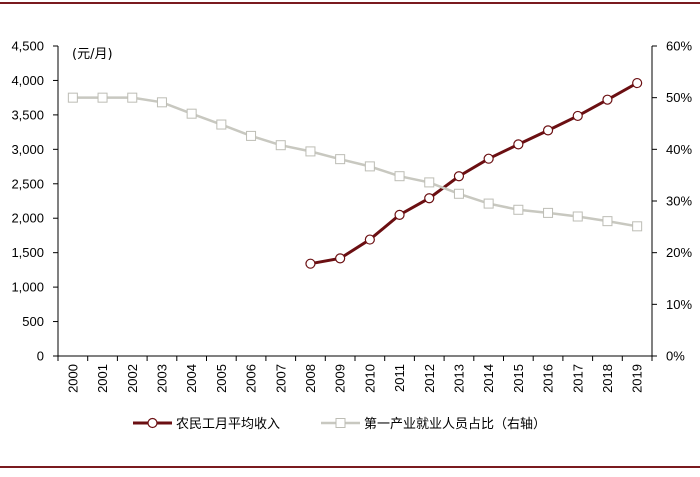  Describe the element at coordinates (161, 378) in the screenshot. I see `x-tick-label: 2003` at that location.